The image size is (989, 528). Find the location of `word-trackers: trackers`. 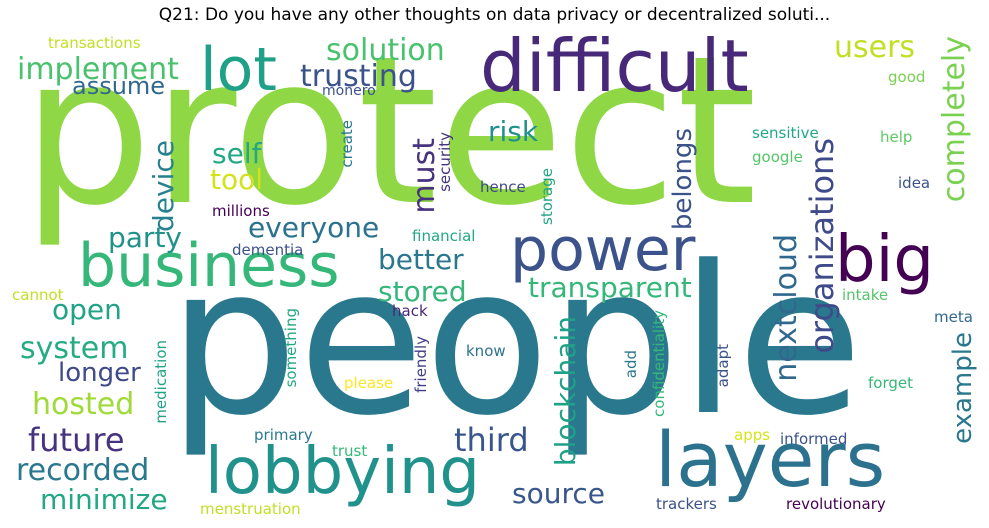

word-trackers: trackers is located at coordinates (686, 504).